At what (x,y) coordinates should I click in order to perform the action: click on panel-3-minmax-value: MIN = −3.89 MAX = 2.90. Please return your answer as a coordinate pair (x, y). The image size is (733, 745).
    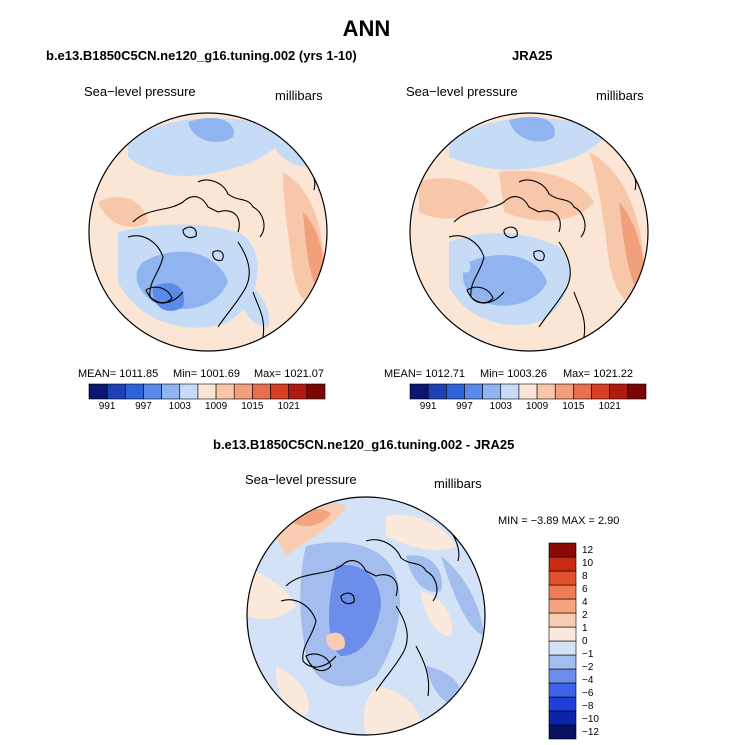
    Looking at the image, I should click on (559, 521).